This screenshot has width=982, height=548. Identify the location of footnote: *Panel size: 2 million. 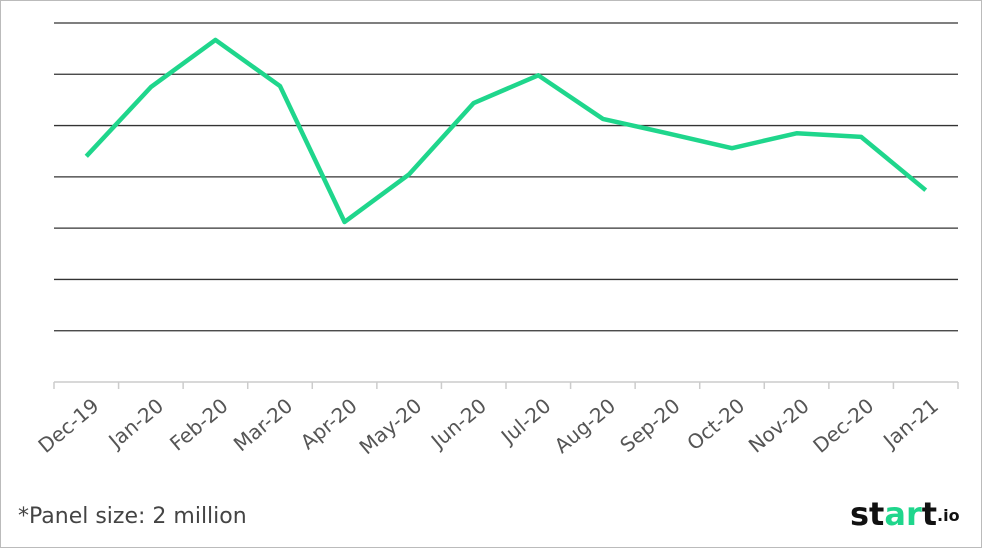
(132, 516).